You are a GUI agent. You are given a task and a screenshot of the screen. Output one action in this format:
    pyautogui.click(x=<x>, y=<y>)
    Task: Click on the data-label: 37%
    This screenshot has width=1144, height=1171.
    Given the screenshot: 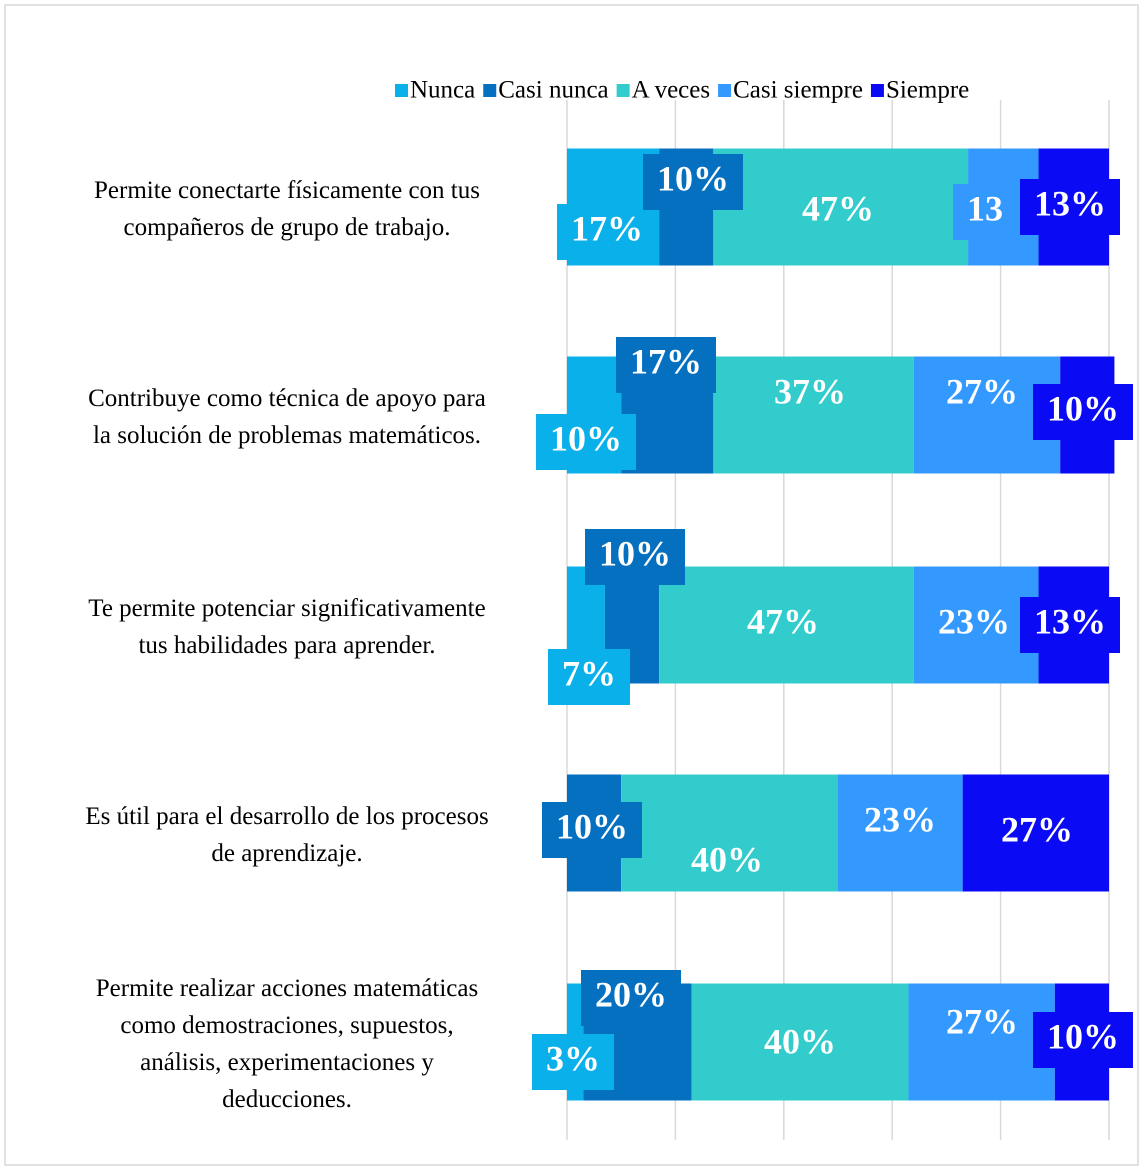 What is the action you would take?
    pyautogui.click(x=810, y=391)
    